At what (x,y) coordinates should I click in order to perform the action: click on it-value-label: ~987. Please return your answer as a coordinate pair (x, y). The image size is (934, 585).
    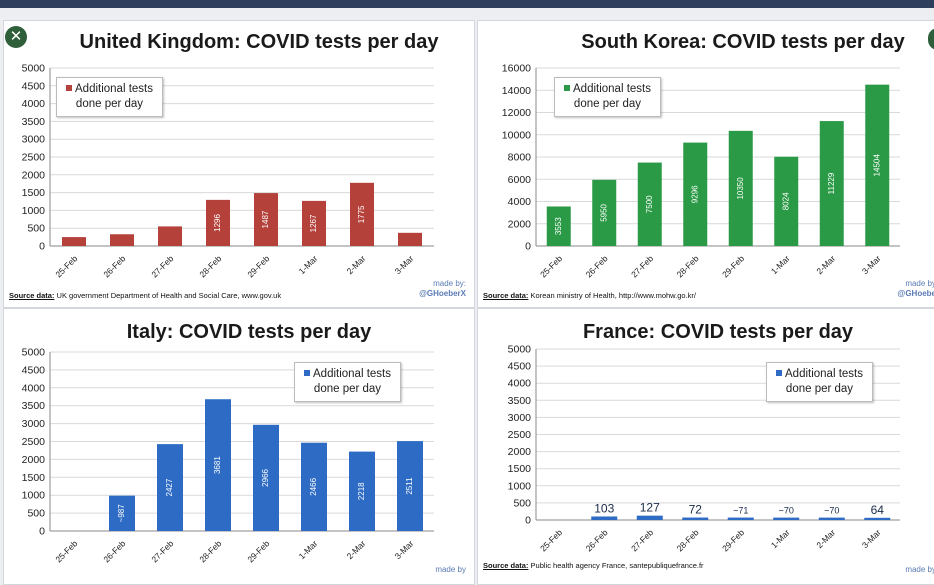
    Looking at the image, I should click on (121, 513).